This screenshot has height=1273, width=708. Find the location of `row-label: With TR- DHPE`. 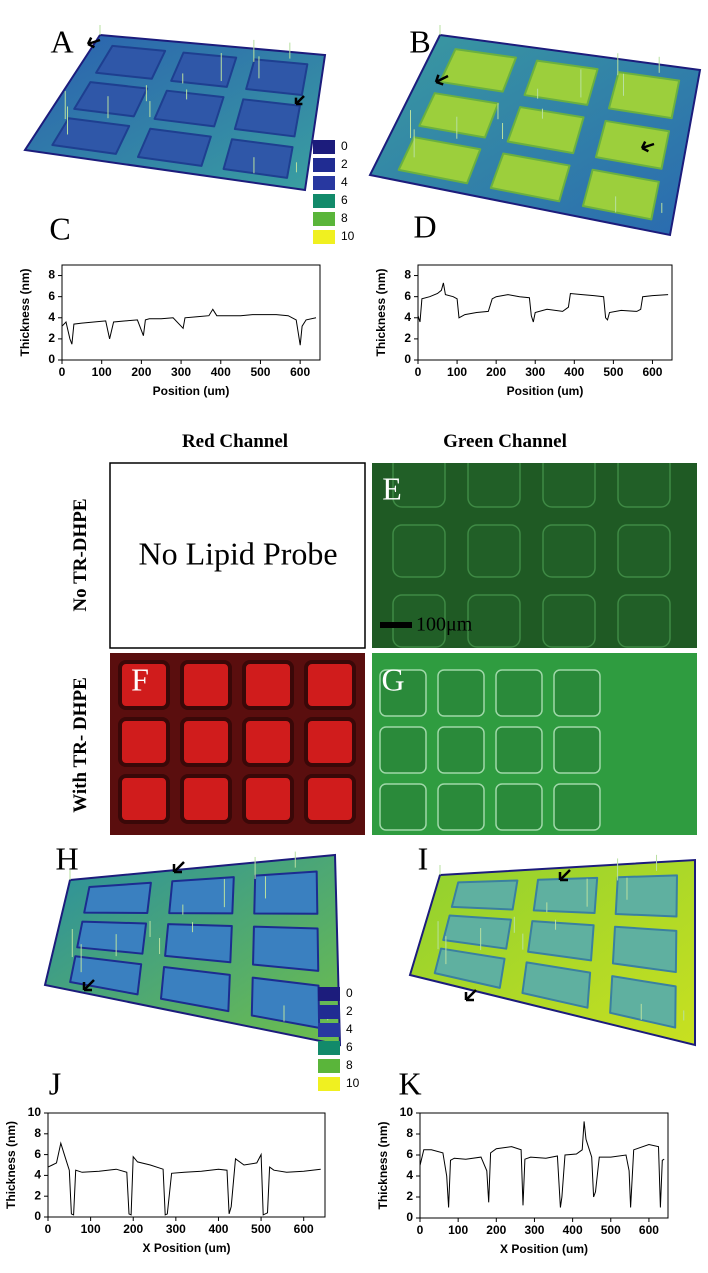

row-label: With TR- DHPE is located at coordinates (80, 745).